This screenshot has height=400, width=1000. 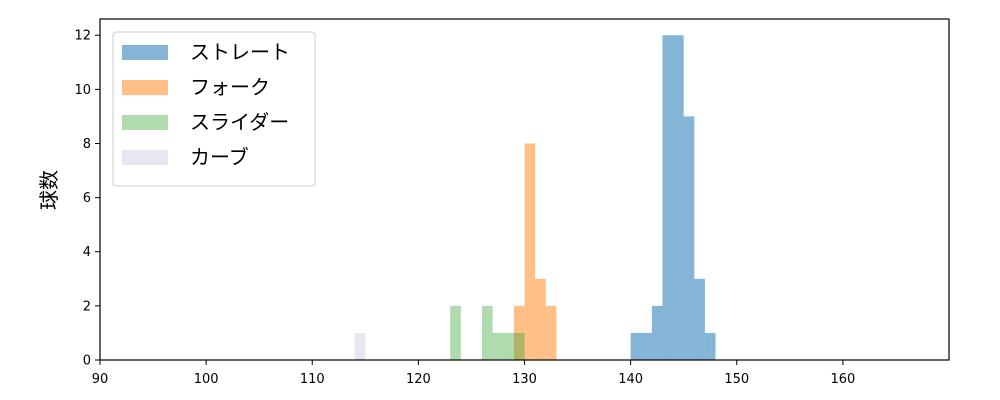 I want to click on y-tick-label: 4, so click(x=87, y=252).